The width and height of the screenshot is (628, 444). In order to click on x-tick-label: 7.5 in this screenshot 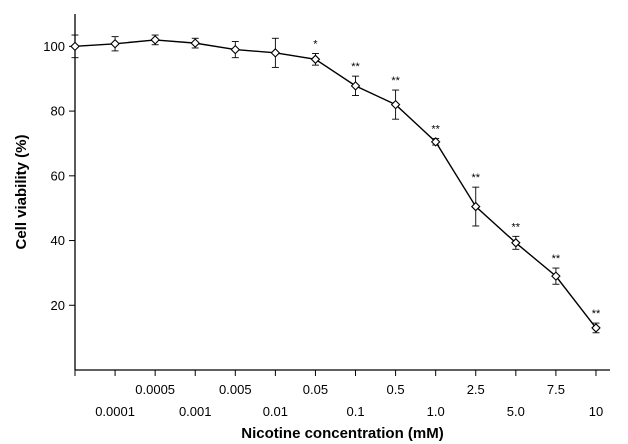, I will do `click(556, 389)`.